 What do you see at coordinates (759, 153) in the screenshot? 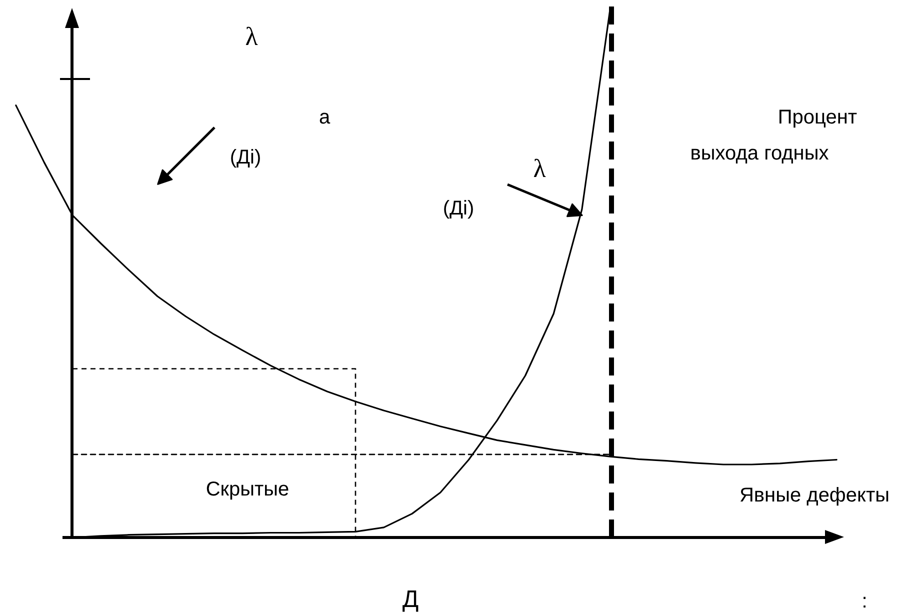
I see `annotation: выхода годных` at bounding box center [759, 153].